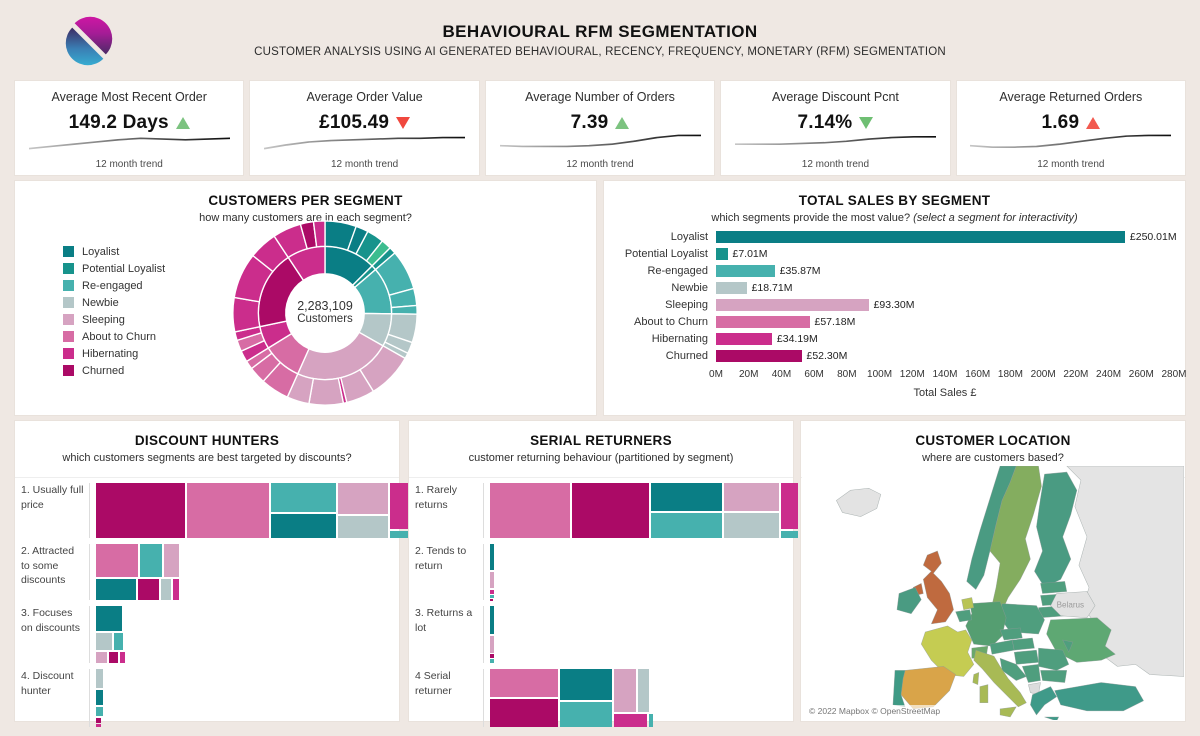 This screenshot has width=1200, height=736. I want to click on legend-item-potential-loyalist: Potential Loyalist, so click(114, 268).